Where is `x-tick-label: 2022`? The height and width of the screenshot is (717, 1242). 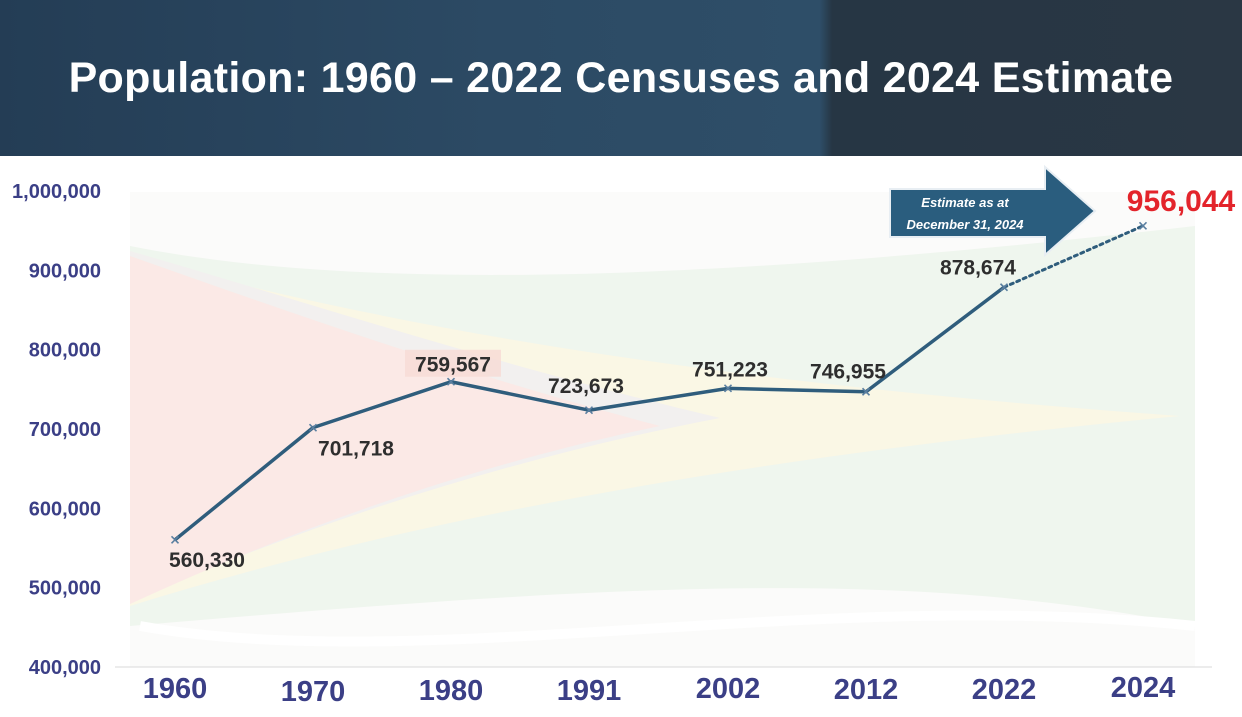 x-tick-label: 2022 is located at coordinates (1004, 690).